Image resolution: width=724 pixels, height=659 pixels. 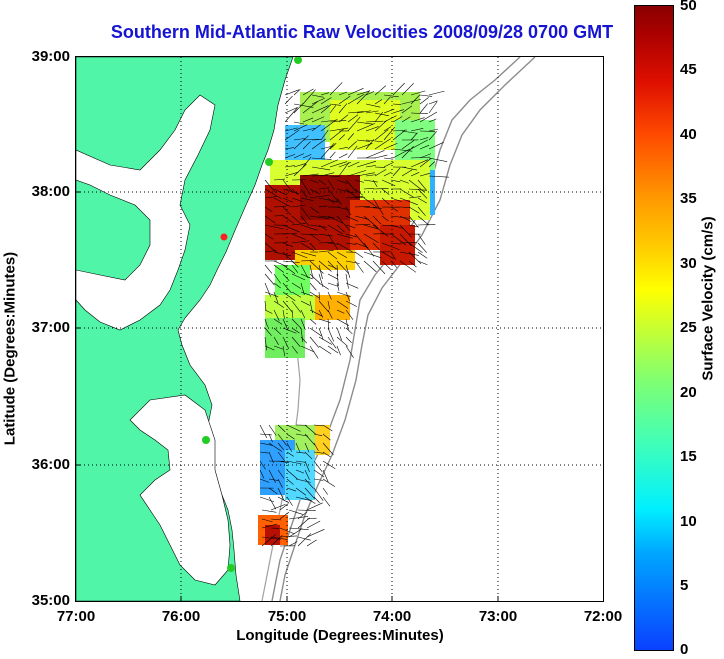 What do you see at coordinates (688, 521) in the screenshot?
I see `colorbar-tick-label: 10` at bounding box center [688, 521].